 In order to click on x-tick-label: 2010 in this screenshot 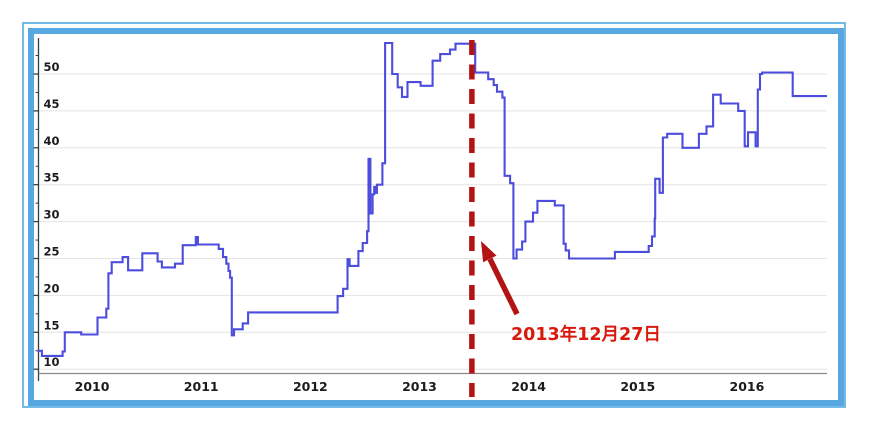, I will do `click(92, 386)`.